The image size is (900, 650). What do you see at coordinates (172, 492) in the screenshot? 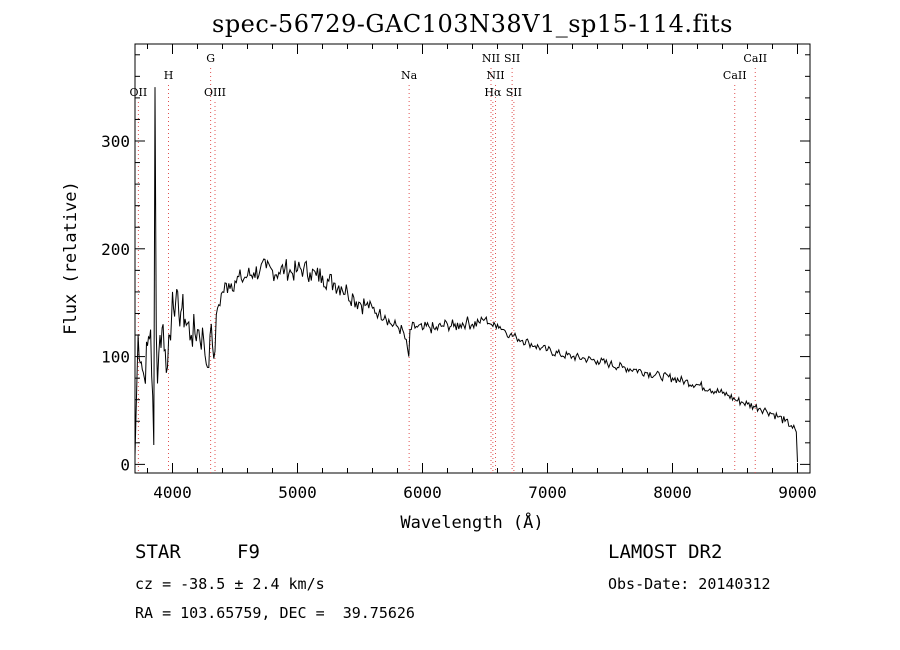
I see `x-tick-label: 4000` at bounding box center [172, 492].